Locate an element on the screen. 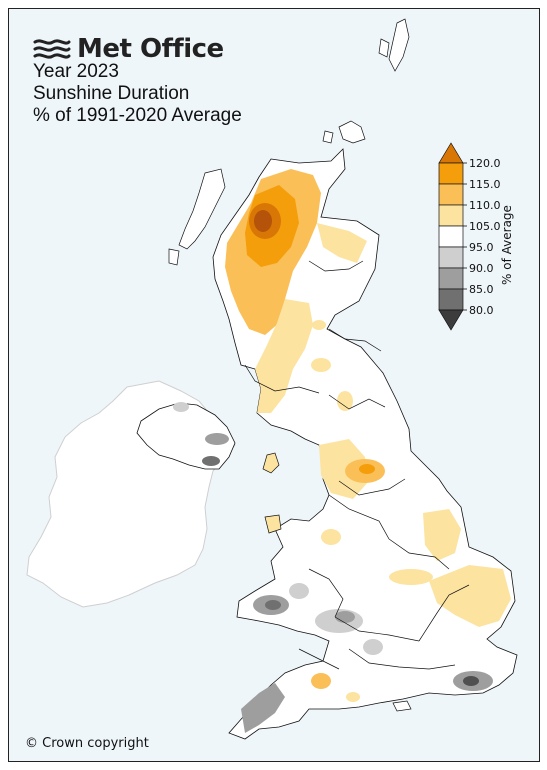 This screenshot has height=770, width=547. cumbria-light is located at coordinates (344, 469).